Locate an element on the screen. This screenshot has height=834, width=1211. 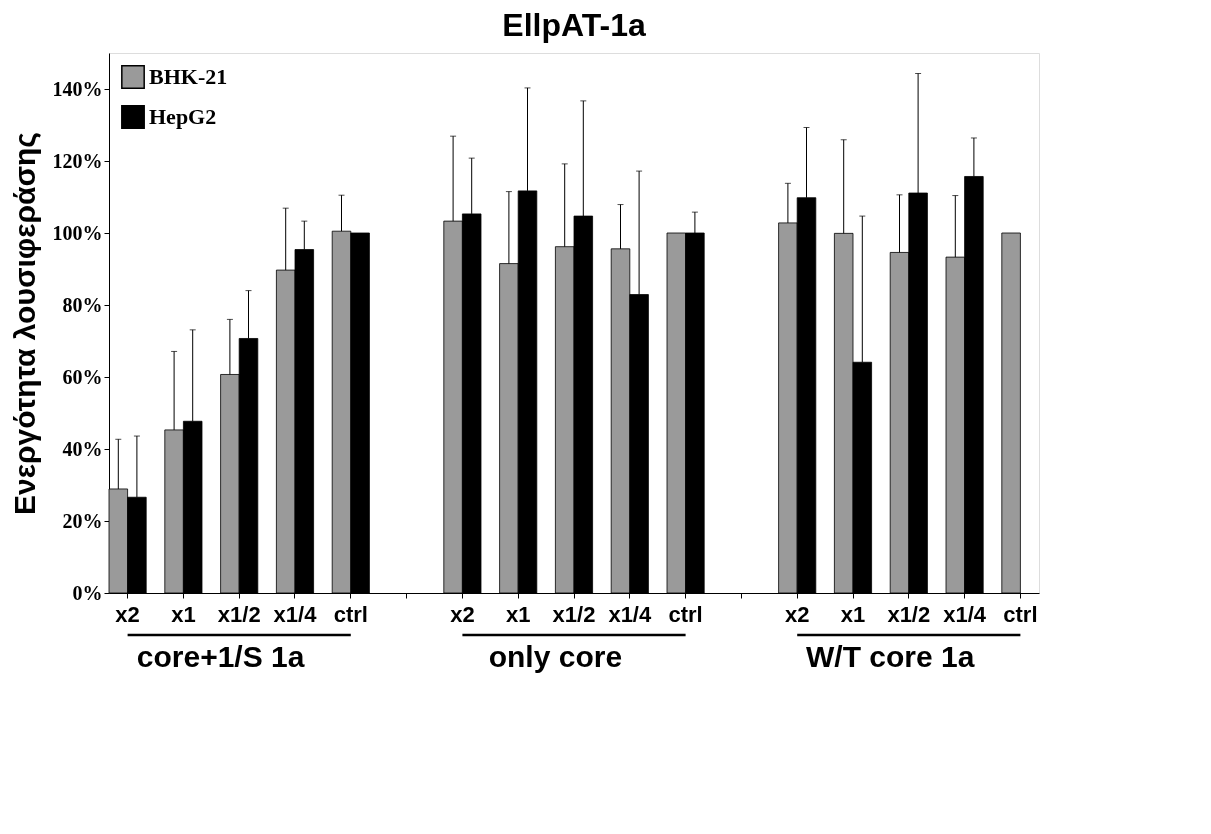
y-tick-label: 140% is located at coordinates (77, 88).